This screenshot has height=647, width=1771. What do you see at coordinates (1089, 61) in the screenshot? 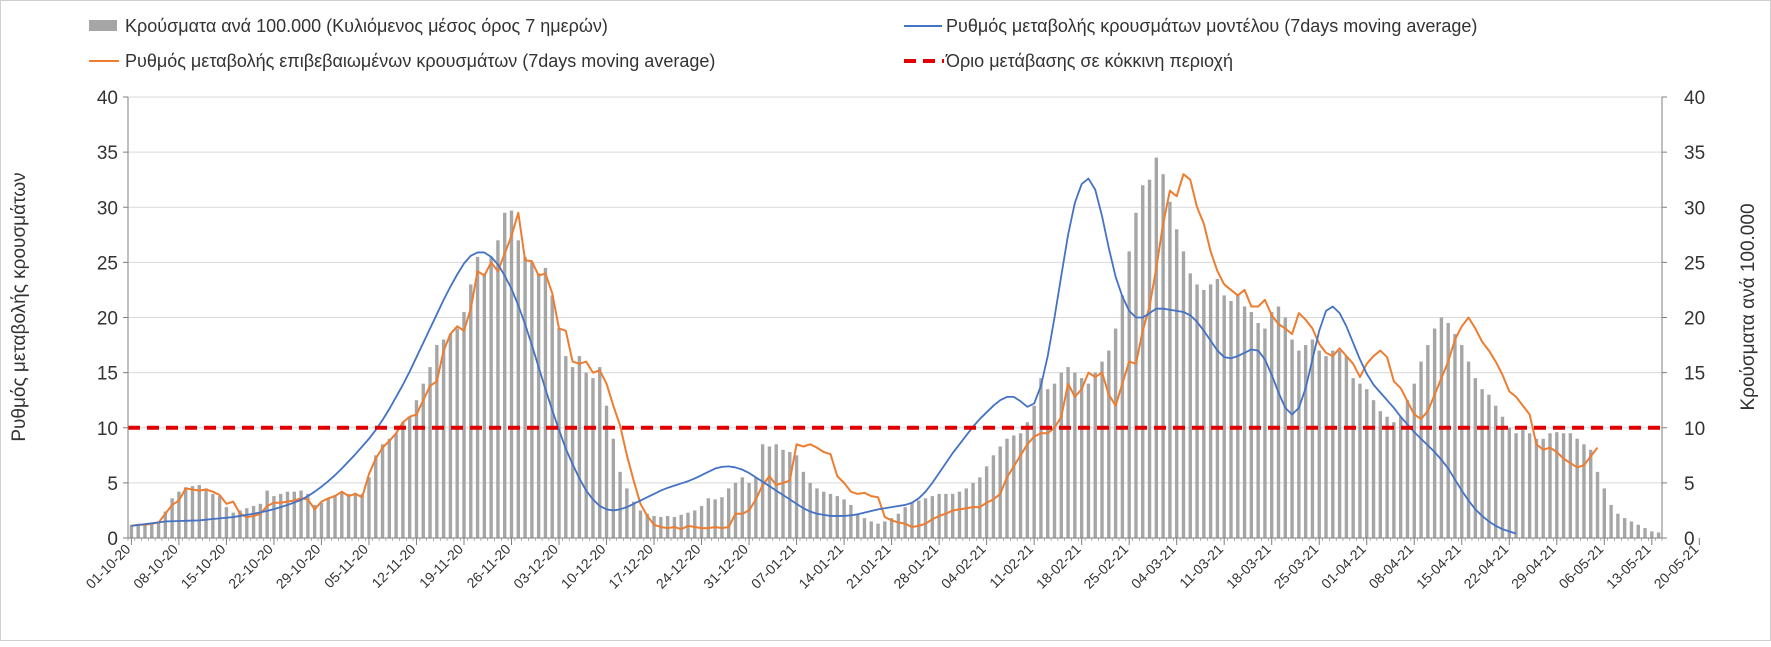
I see `legend-label-threshold: Όριο μετάβασης σε κόκκινη περιοχή` at bounding box center [1089, 61].